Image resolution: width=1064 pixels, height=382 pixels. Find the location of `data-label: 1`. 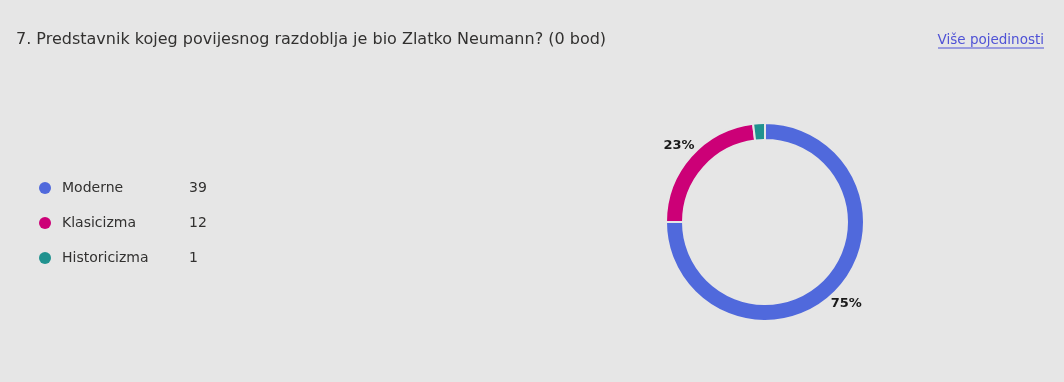

data-label: 1 is located at coordinates (193, 257).